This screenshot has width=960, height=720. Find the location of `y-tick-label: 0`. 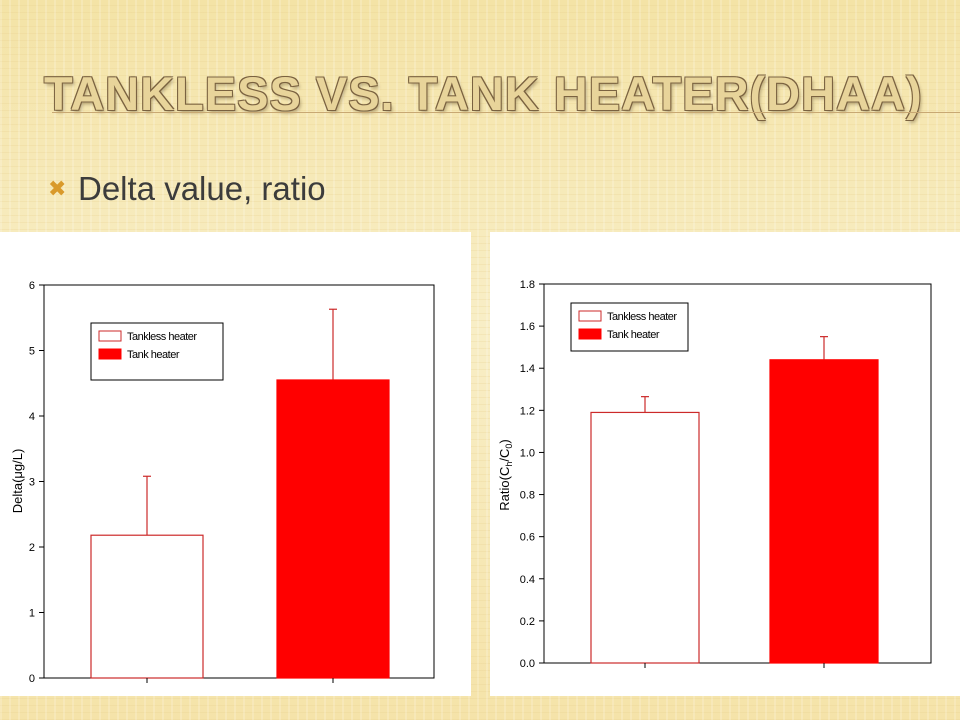

y-tick-label: 0 is located at coordinates (32, 679).